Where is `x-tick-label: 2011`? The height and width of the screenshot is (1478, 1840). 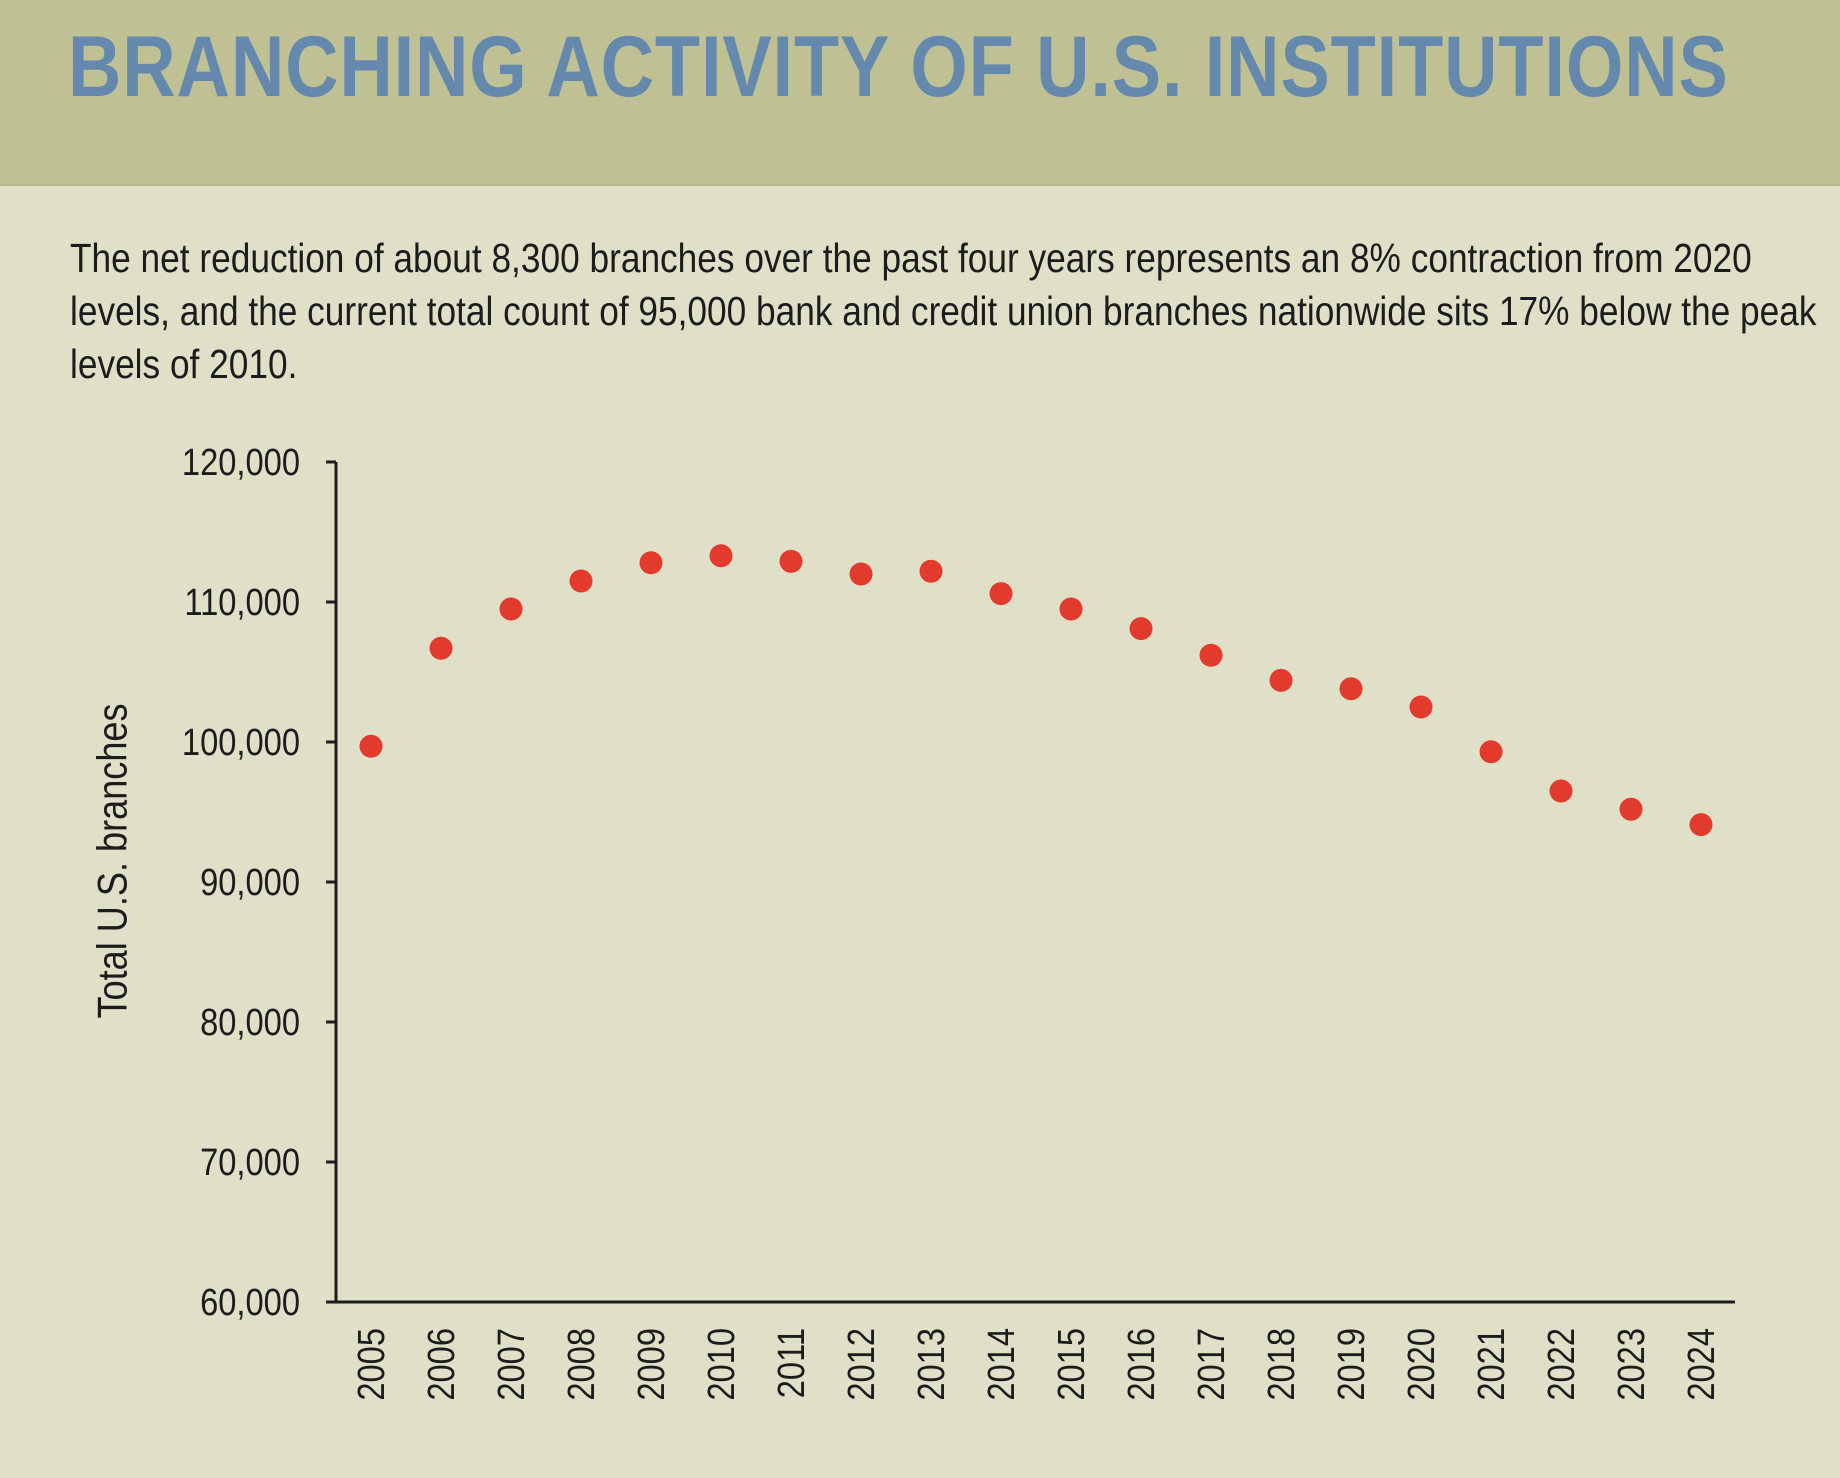
x-tick-label: 2011 is located at coordinates (791, 1363).